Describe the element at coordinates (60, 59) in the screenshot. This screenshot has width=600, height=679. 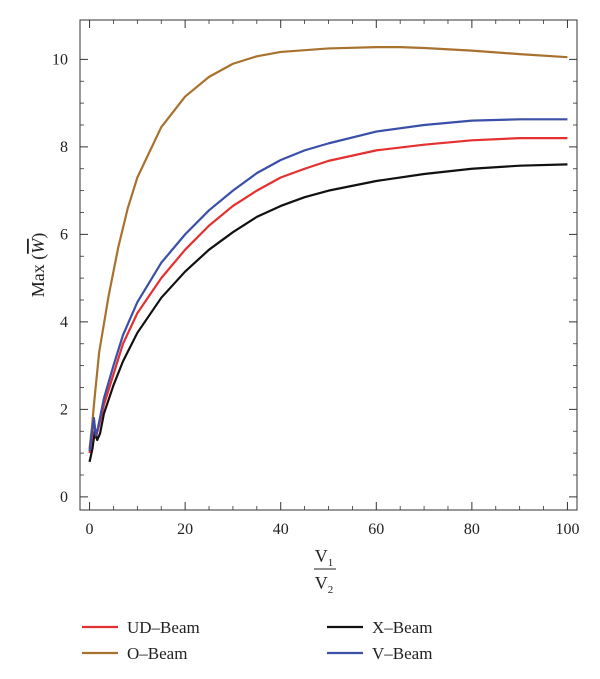
I see `y-tick-label: 10` at that location.